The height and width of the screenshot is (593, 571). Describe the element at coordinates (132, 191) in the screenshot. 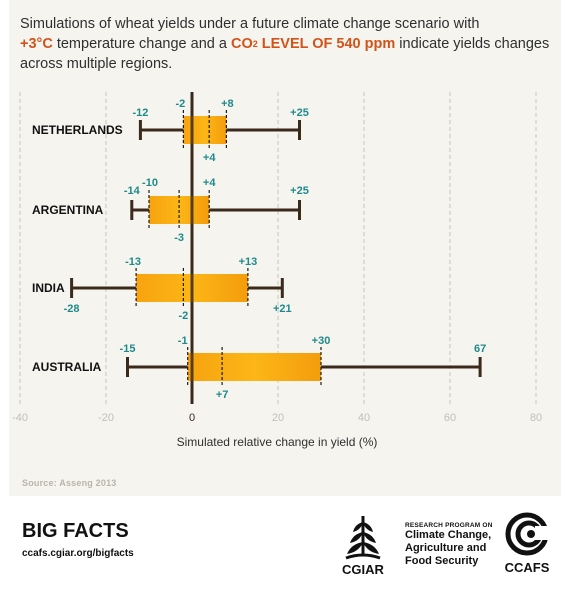

I see `label-min: -14` at that location.